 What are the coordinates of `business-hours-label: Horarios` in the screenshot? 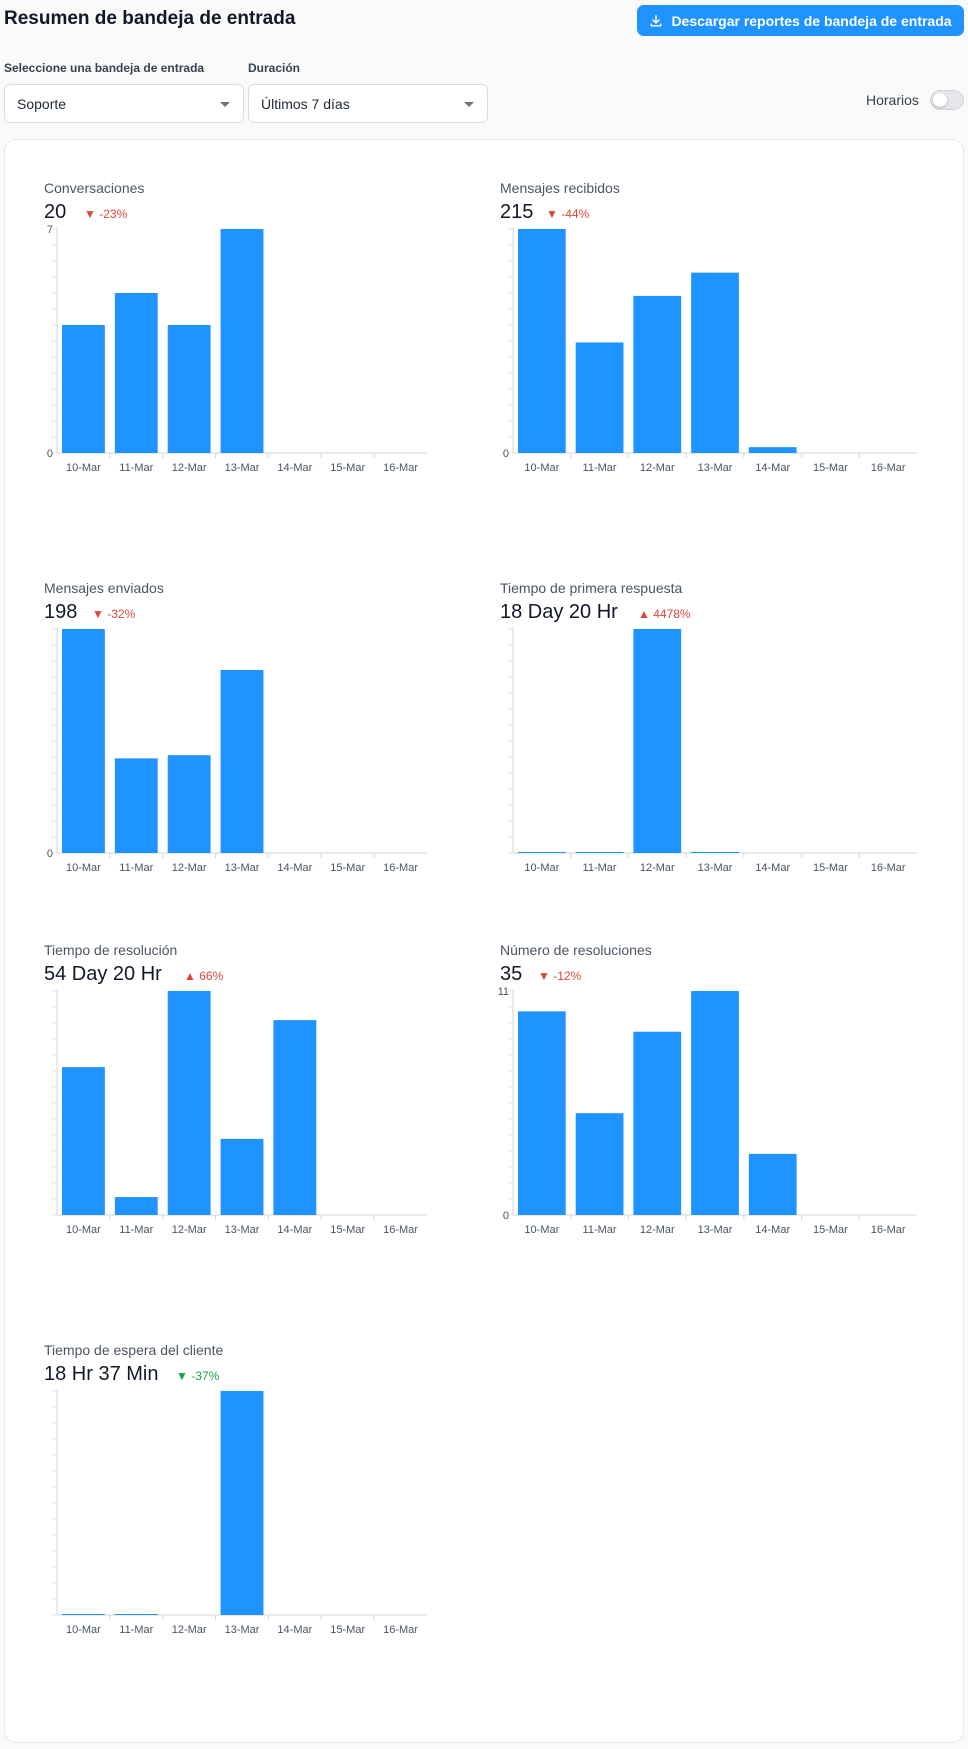 It's located at (892, 100).